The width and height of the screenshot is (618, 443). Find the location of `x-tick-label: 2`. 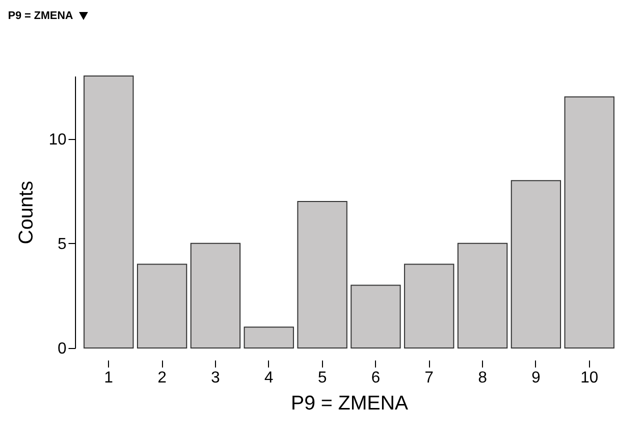

x-tick-label: 2 is located at coordinates (162, 378).